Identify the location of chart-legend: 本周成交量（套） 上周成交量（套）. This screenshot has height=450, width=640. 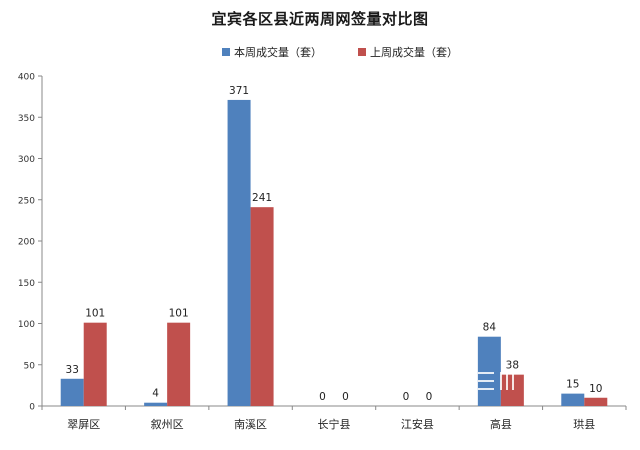
(358, 52).